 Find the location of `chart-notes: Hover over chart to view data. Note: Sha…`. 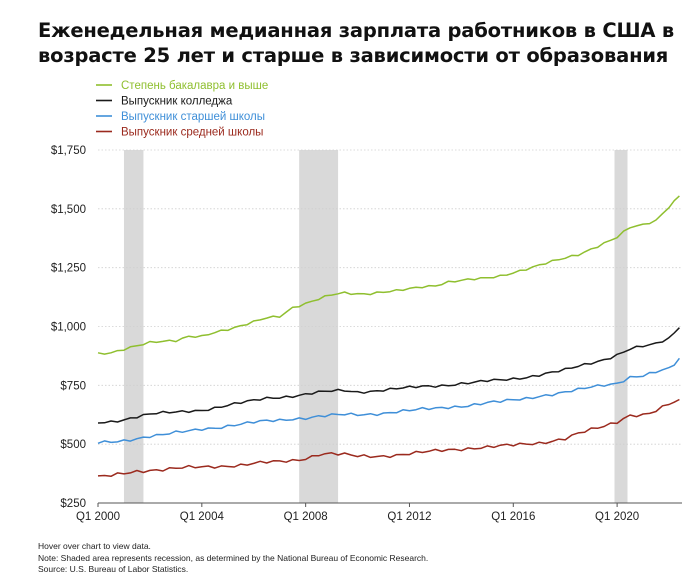

chart-notes: Hover over chart to view data. Note: Sha… is located at coordinates (233, 558).